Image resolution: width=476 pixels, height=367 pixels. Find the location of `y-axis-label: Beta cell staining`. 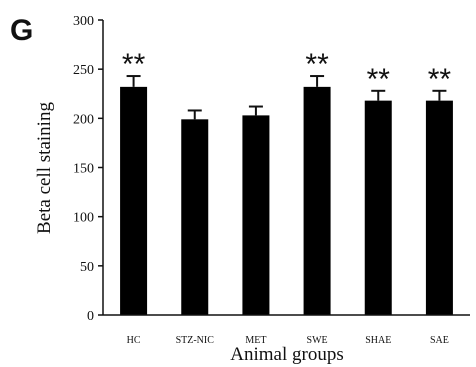

y-axis-label: Beta cell staining is located at coordinates (44, 168).